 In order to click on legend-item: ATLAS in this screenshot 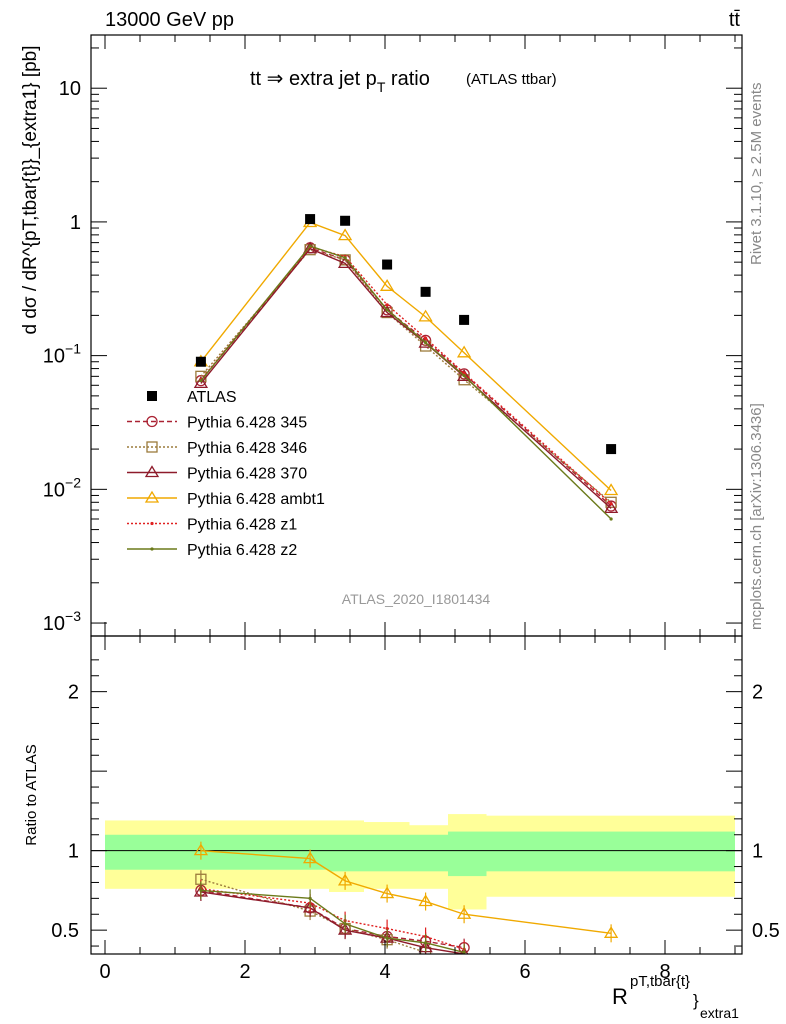, I will do `click(192, 397)`.